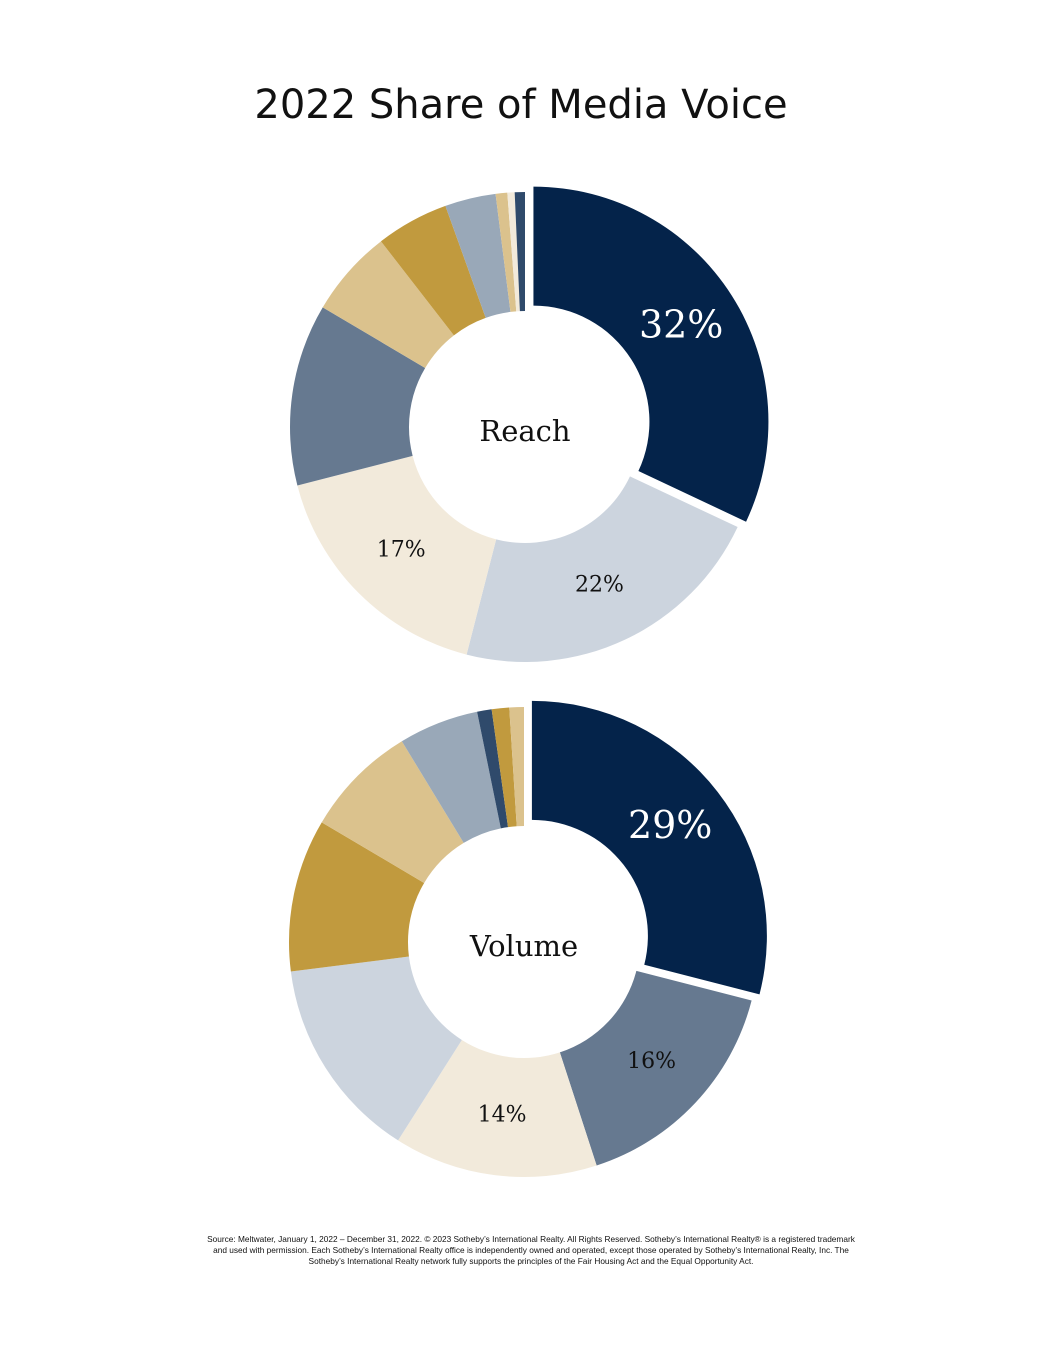 The width and height of the screenshot is (1042, 1348). Describe the element at coordinates (524, 431) in the screenshot. I see `reach-center-label: Reach` at that location.